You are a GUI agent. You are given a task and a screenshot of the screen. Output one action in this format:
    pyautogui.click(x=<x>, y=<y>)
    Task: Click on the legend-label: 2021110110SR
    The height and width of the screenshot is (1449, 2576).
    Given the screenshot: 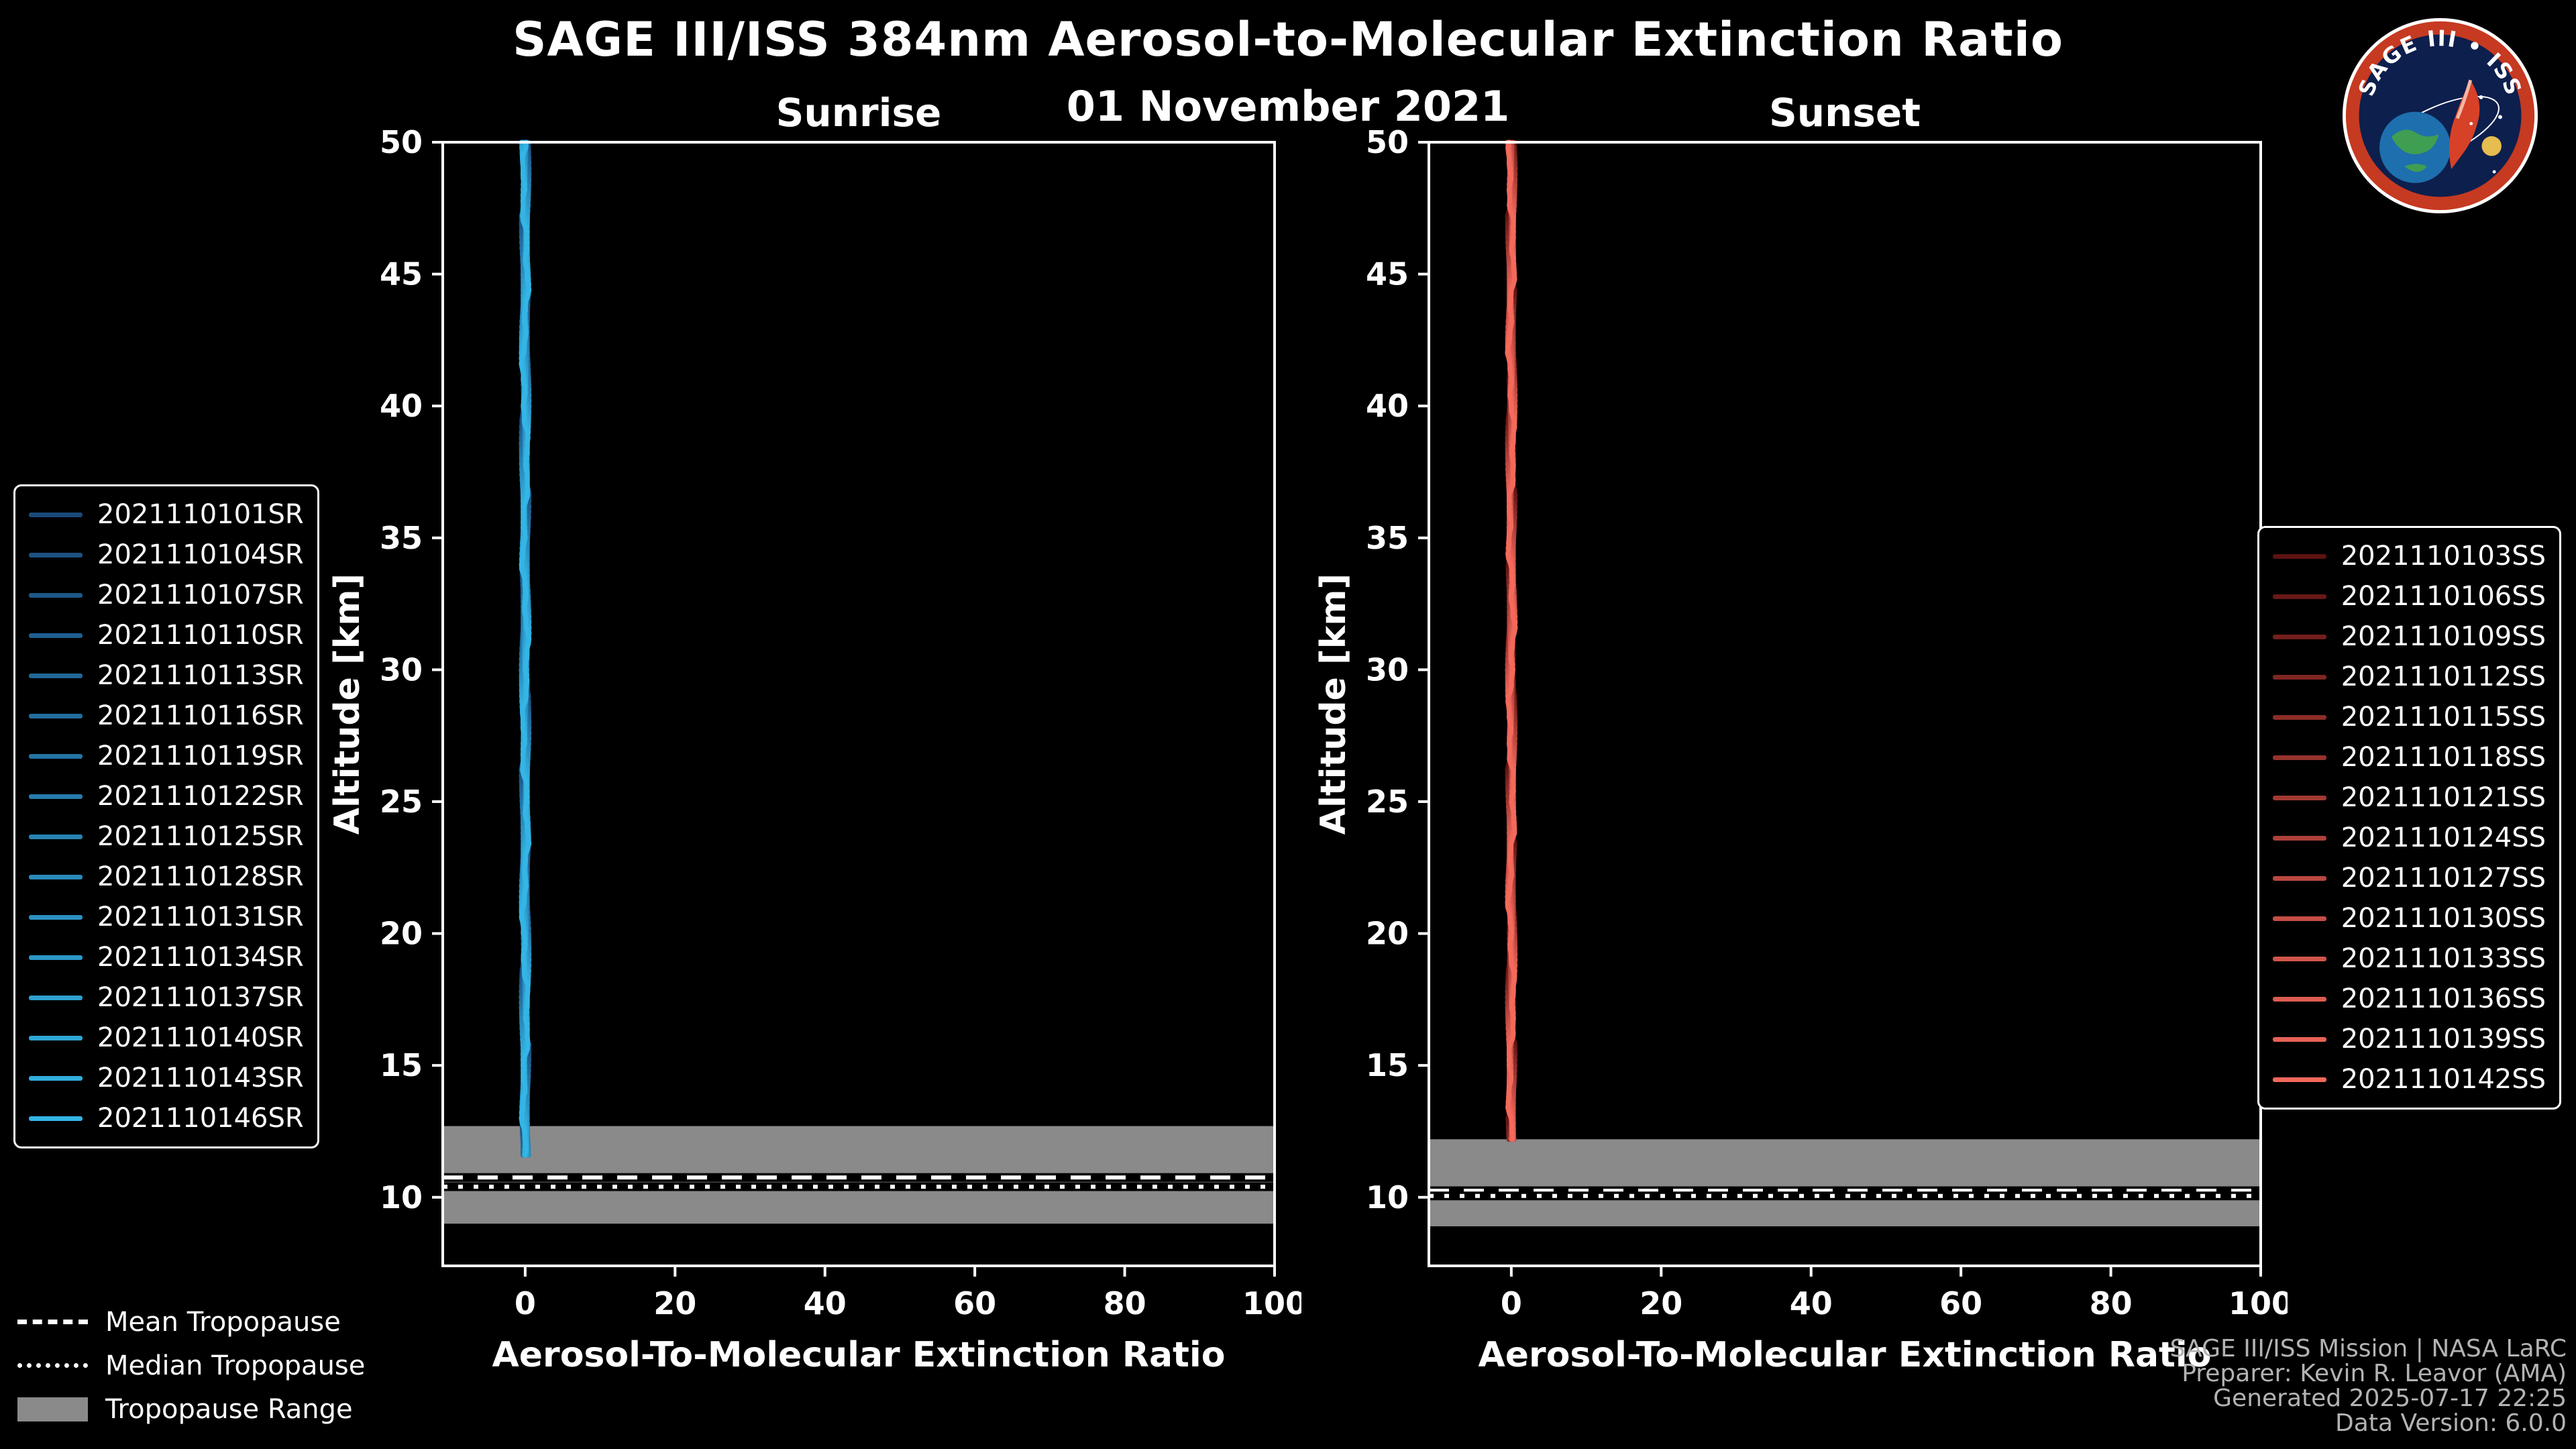 What is the action you would take?
    pyautogui.click(x=200, y=635)
    